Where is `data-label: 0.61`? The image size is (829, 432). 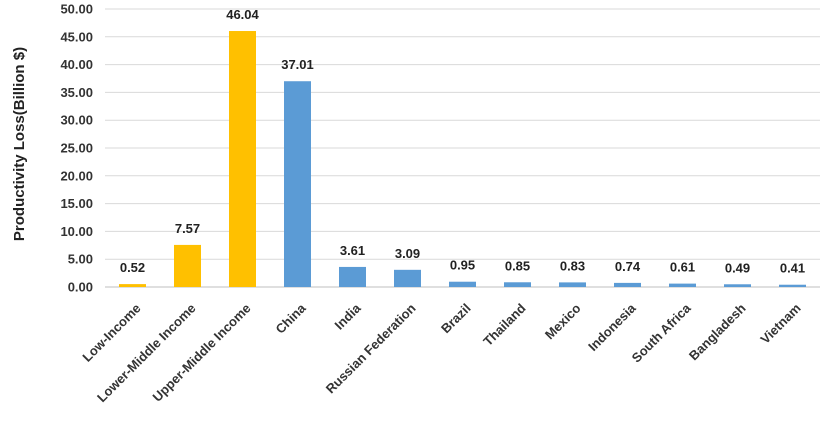
data-label: 0.61 is located at coordinates (682, 267).